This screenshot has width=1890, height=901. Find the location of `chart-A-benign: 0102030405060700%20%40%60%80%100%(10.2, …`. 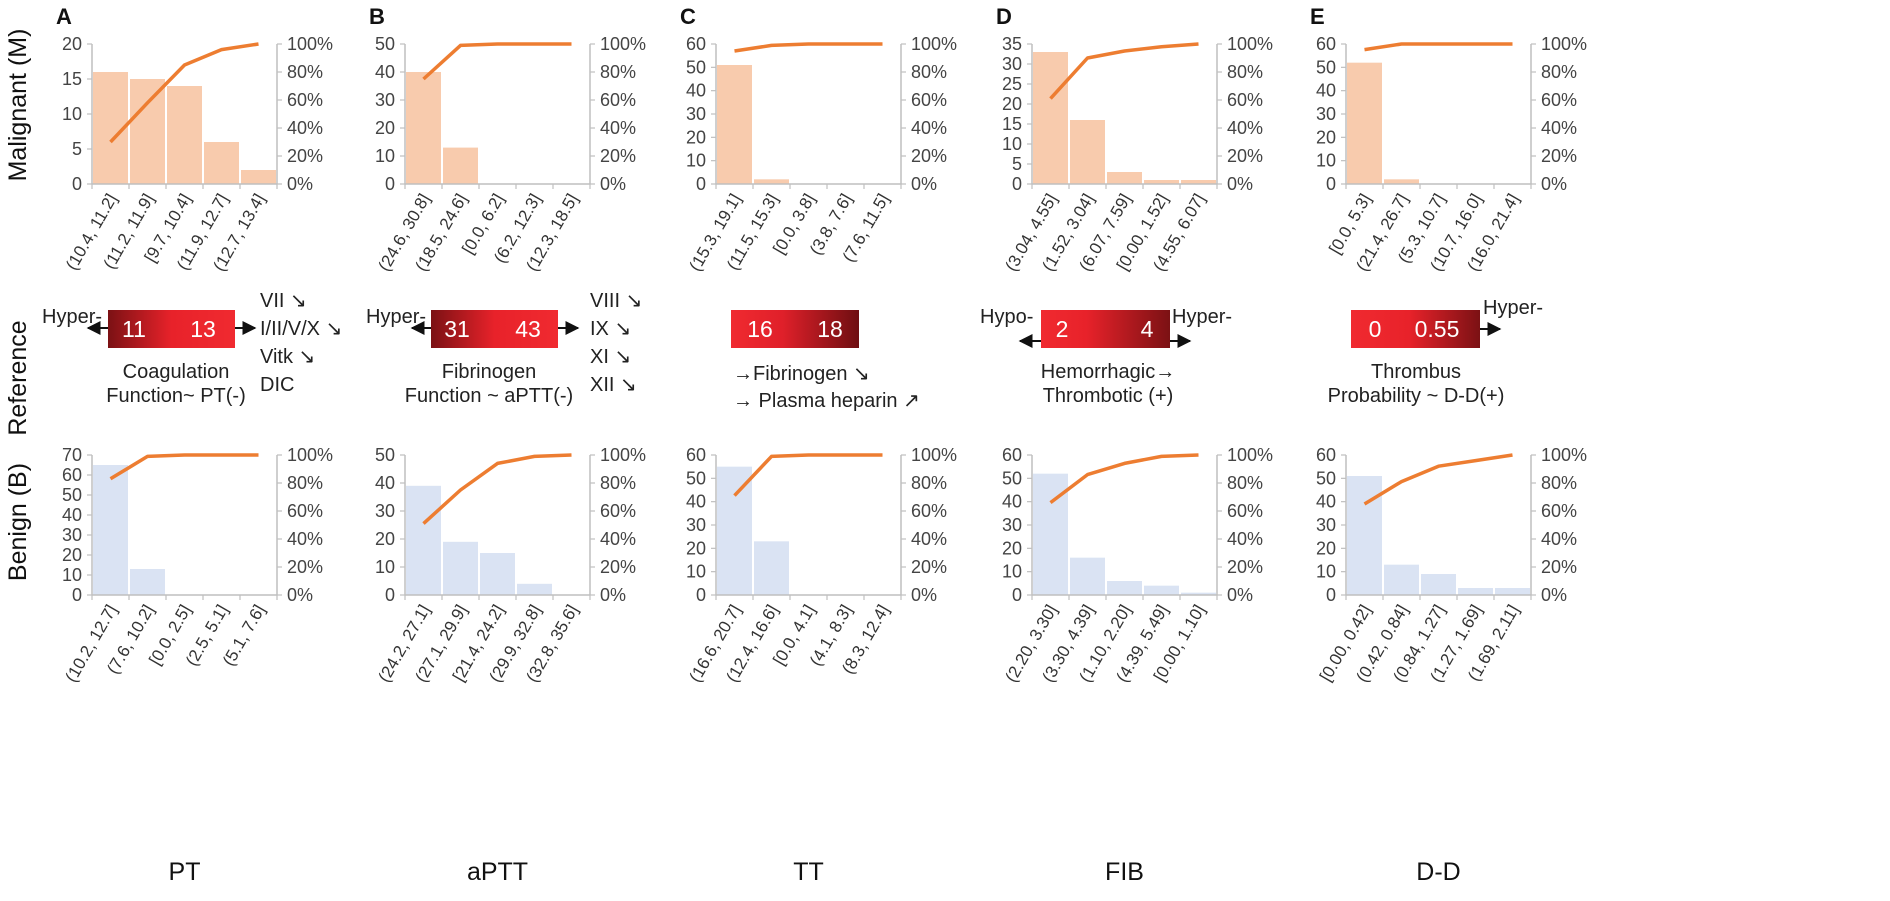

chart-A-benign: 0102030405060700%20%40%60%80%100%(10.2, … is located at coordinates (198, 565).